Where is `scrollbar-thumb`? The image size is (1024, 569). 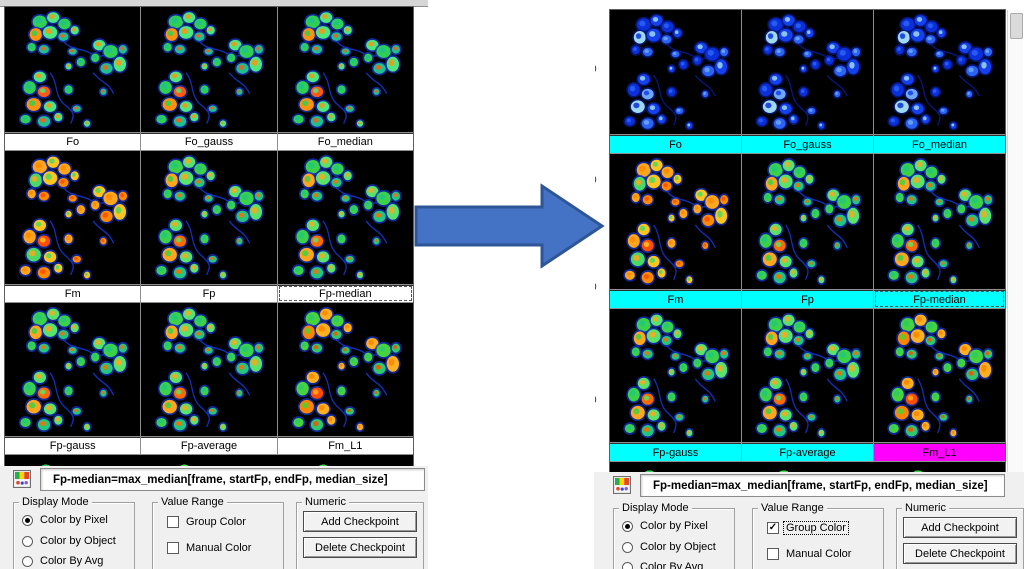 scrollbar-thumb is located at coordinates (1016, 26).